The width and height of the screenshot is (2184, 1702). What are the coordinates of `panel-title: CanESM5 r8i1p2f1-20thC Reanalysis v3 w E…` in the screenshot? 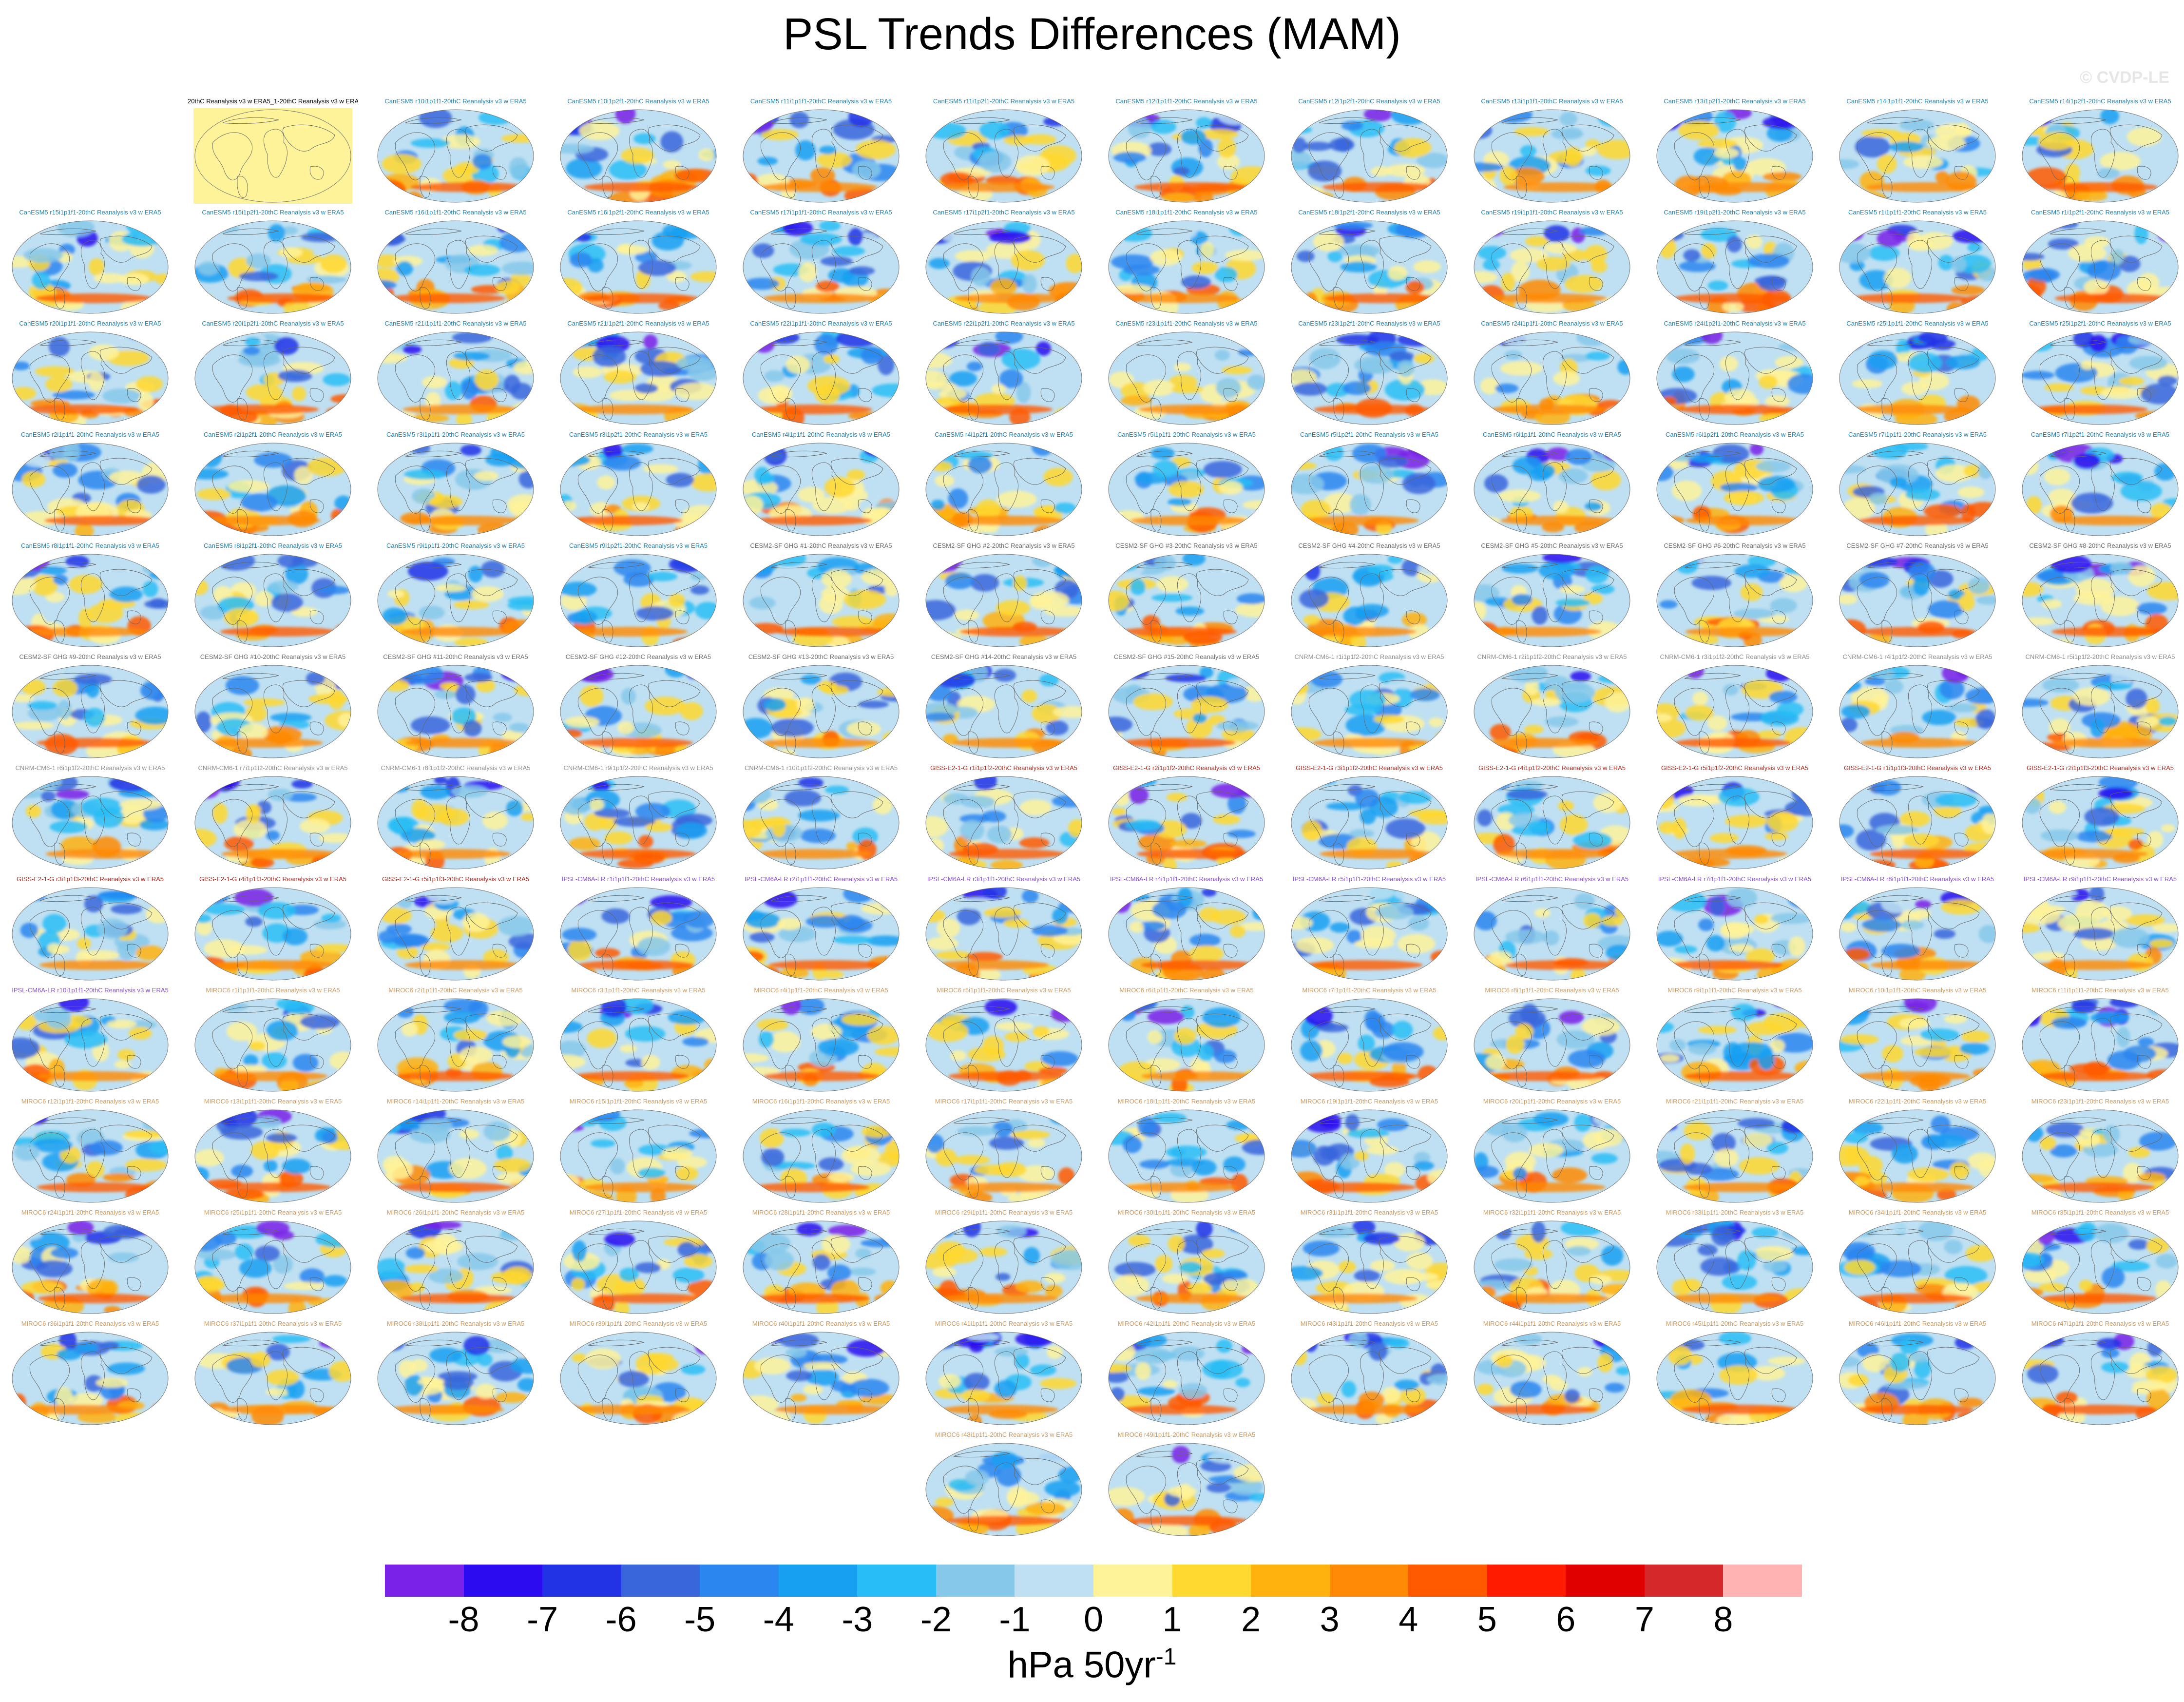 It's located at (273, 546).